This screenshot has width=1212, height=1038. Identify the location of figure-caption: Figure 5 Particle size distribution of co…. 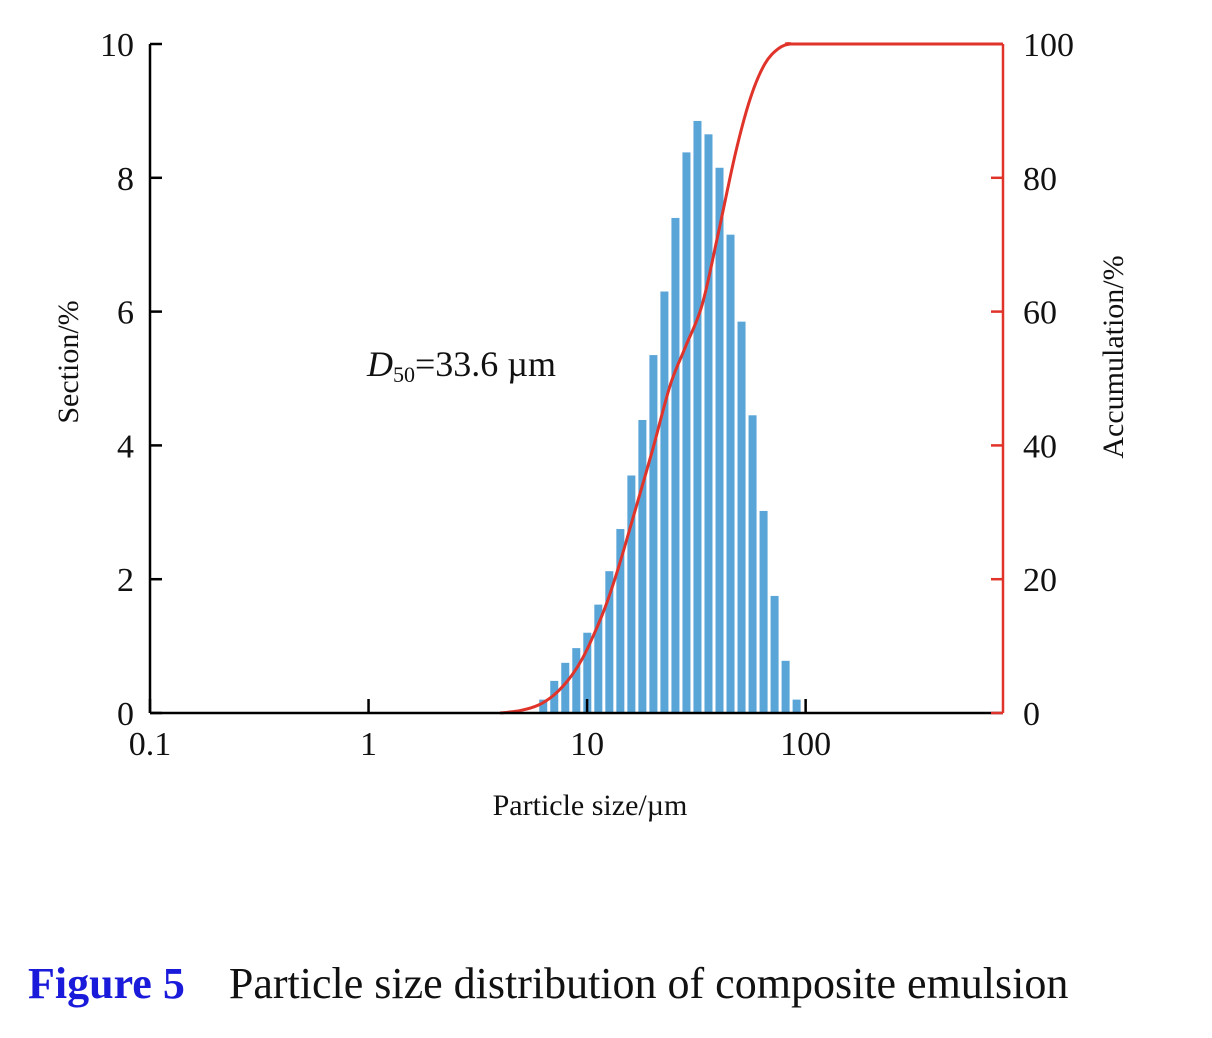
(548, 983).